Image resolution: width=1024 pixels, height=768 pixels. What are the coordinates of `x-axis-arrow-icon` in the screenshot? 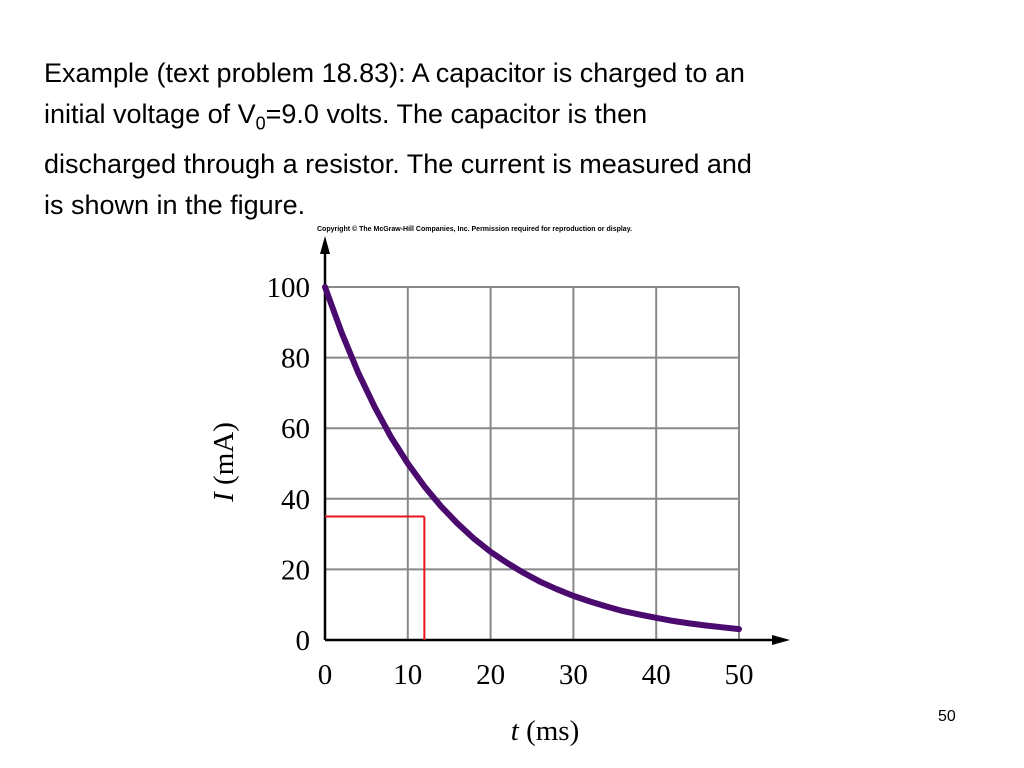 It's located at (781, 640).